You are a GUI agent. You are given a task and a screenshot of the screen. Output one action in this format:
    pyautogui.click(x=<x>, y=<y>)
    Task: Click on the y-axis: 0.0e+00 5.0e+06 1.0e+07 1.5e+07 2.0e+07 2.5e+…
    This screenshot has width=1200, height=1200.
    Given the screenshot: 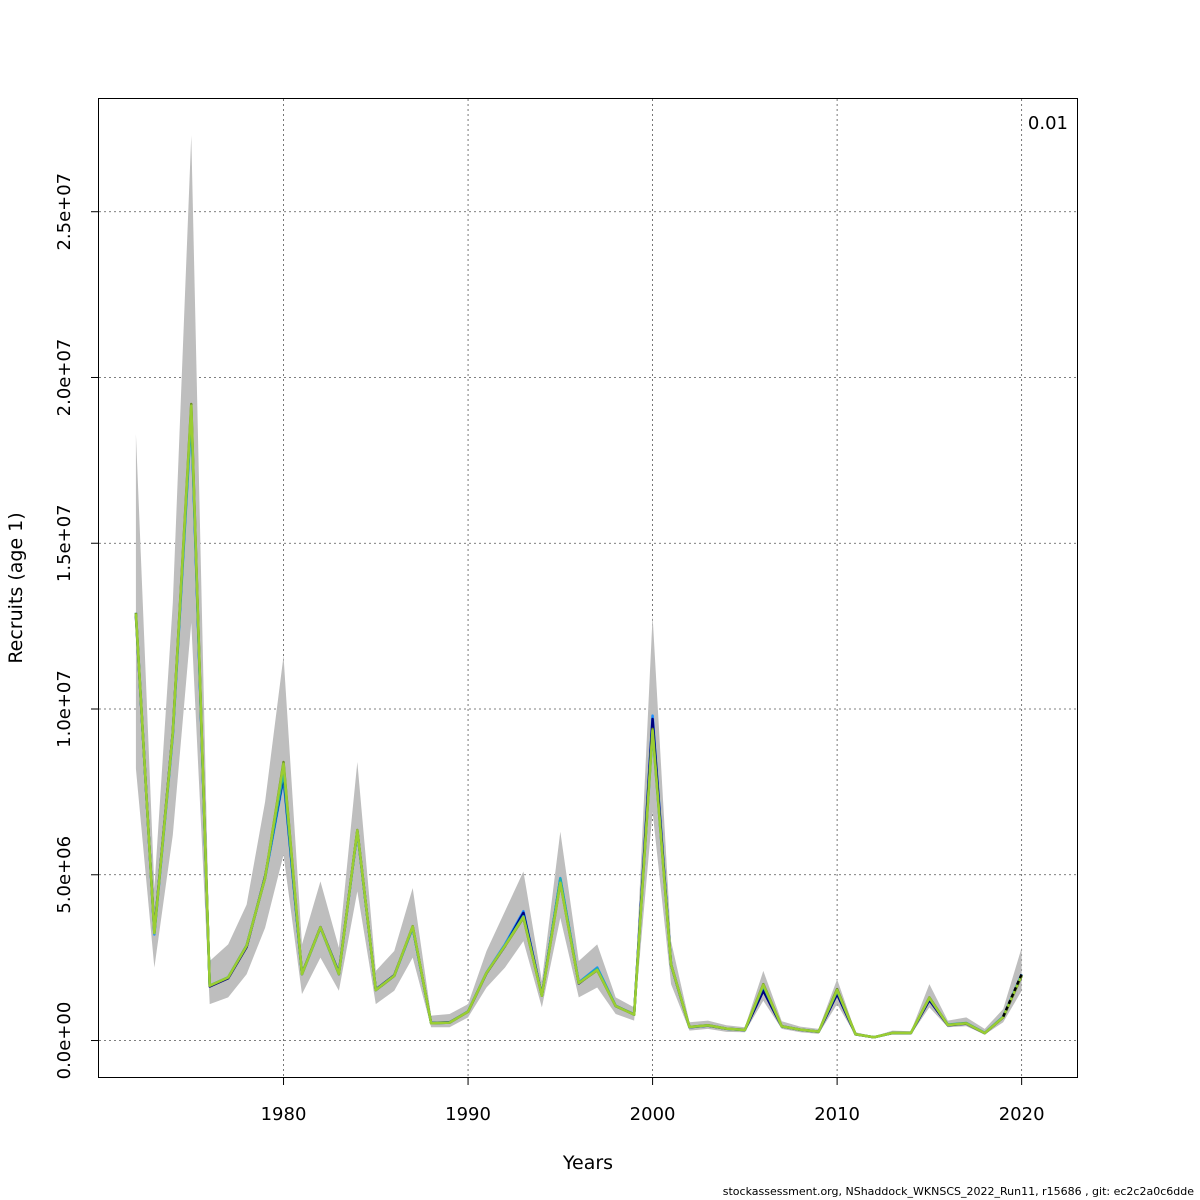 What is the action you would take?
    pyautogui.click(x=76, y=626)
    